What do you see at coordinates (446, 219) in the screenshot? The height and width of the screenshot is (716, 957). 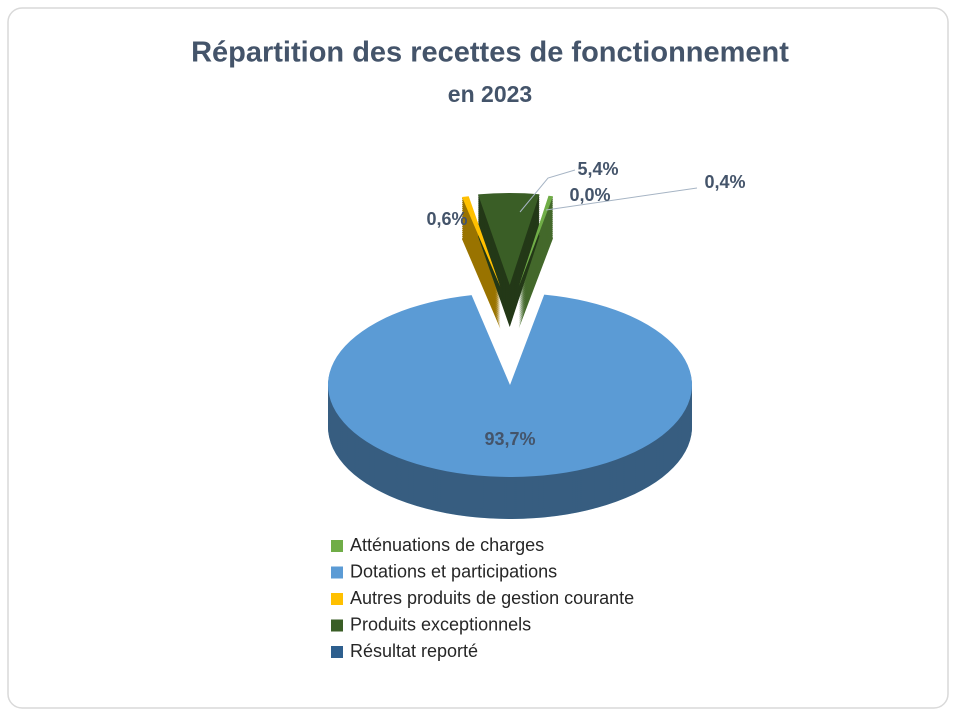 I see `data-label: 0,6%` at bounding box center [446, 219].